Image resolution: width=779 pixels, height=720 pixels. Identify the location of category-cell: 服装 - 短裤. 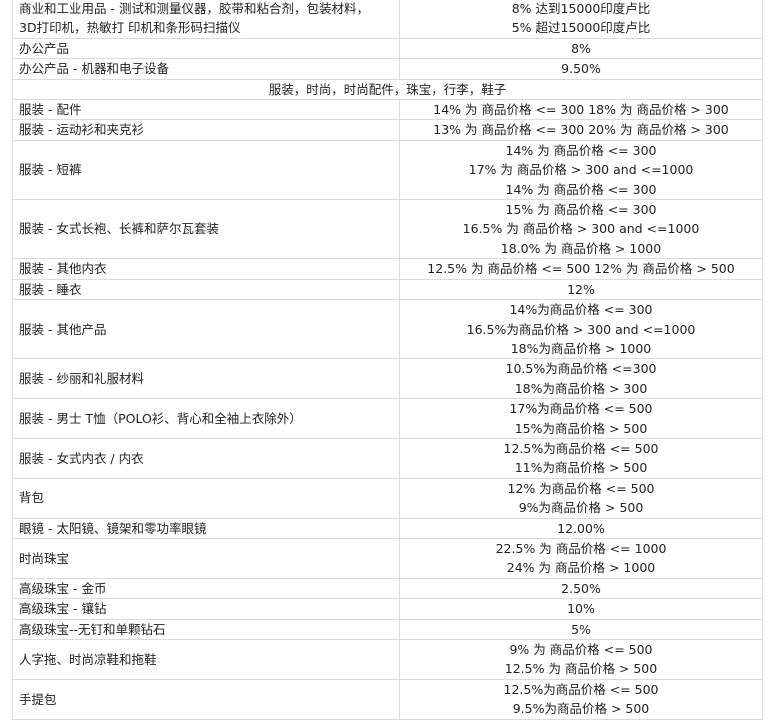
(206, 170).